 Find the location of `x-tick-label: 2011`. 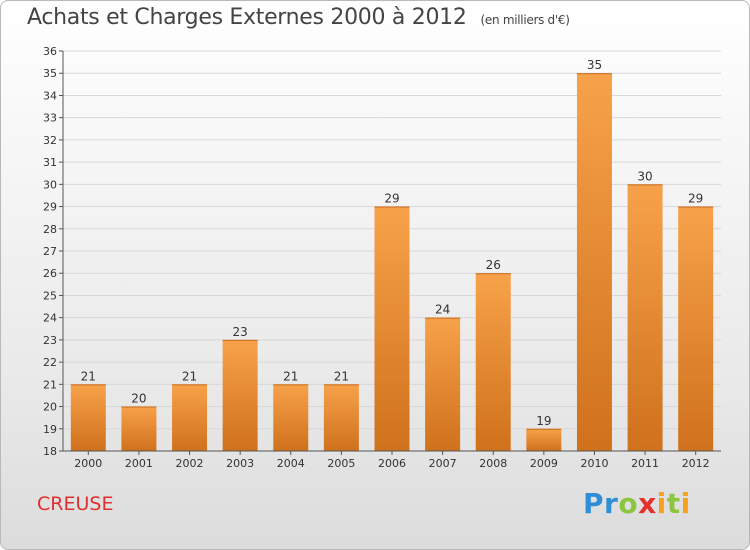

x-tick-label: 2011 is located at coordinates (645, 463).